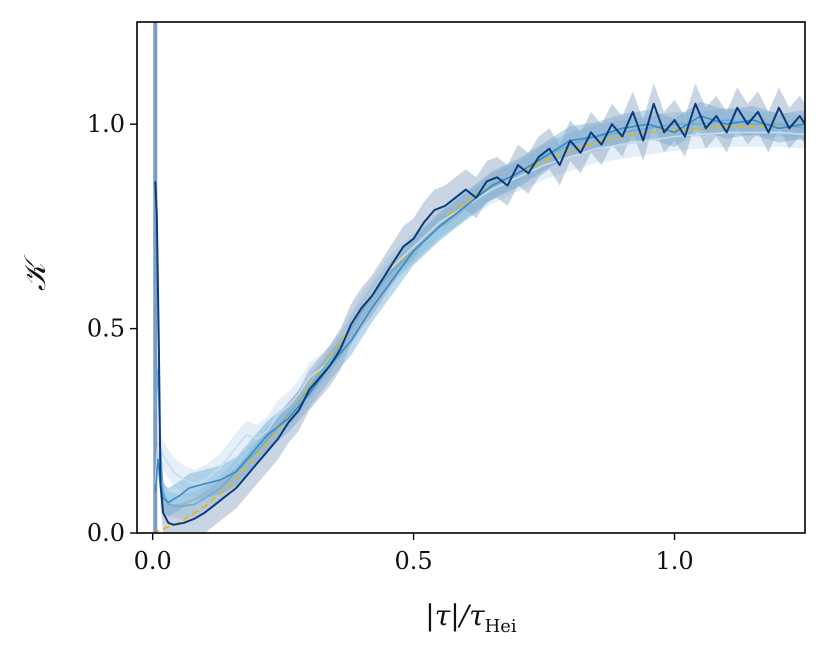  I want to click on x-axis-label-base: |τ|/τ, so click(455, 615).